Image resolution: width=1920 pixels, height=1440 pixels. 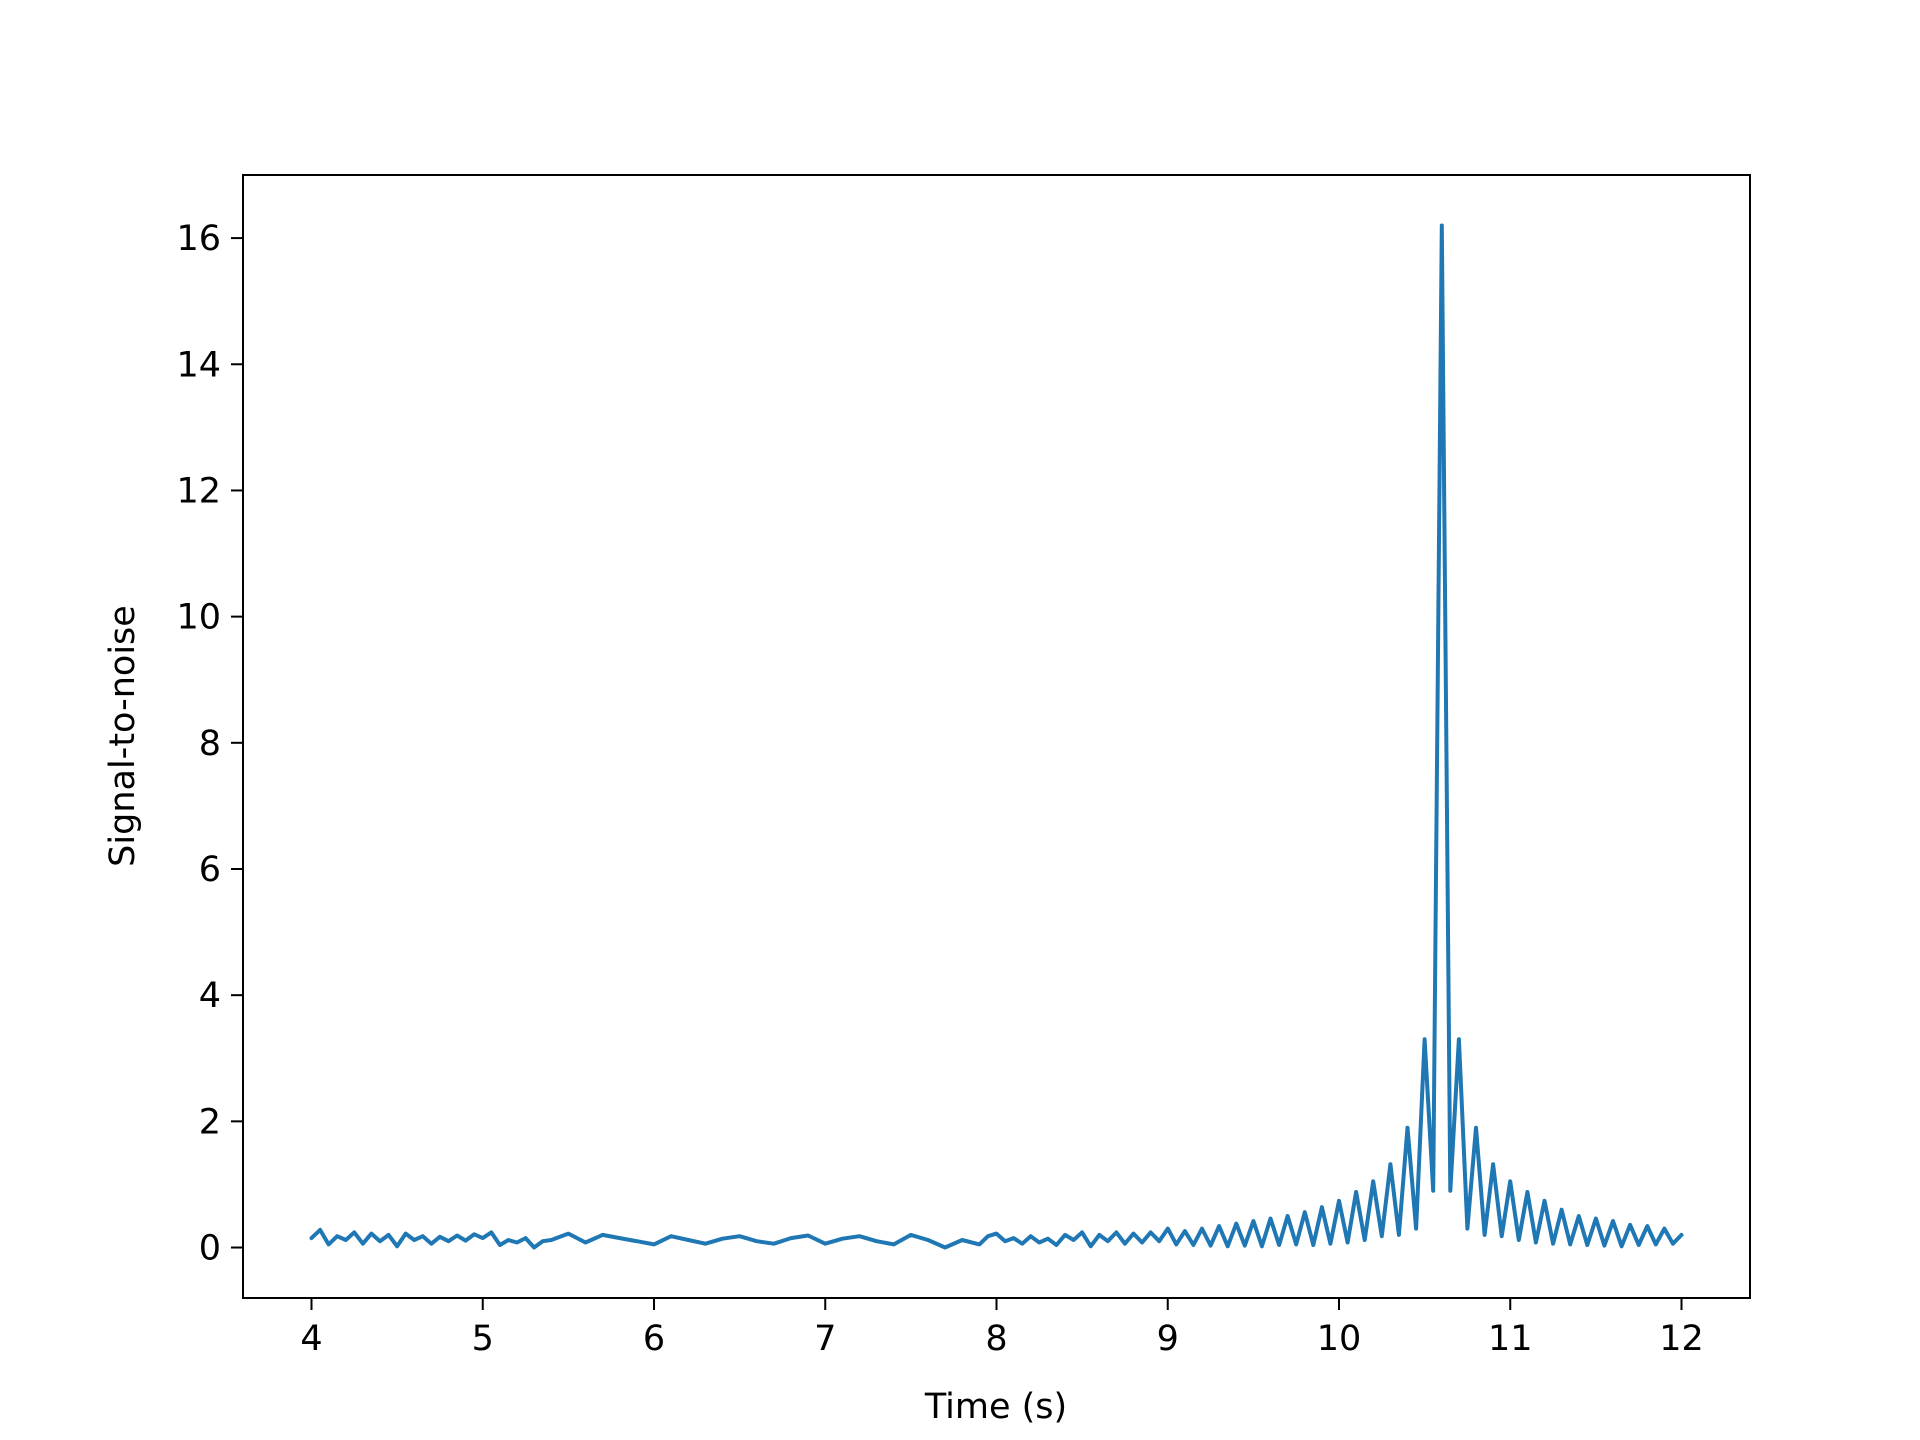 I want to click on x-tick-label: 5, so click(x=483, y=1339).